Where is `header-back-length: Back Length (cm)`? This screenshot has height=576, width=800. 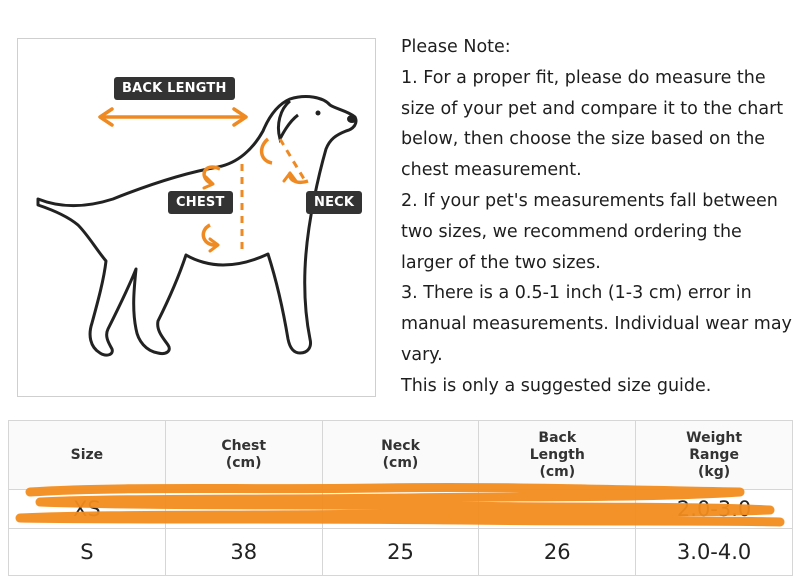
header-back-length: Back Length (cm) is located at coordinates (557, 455).